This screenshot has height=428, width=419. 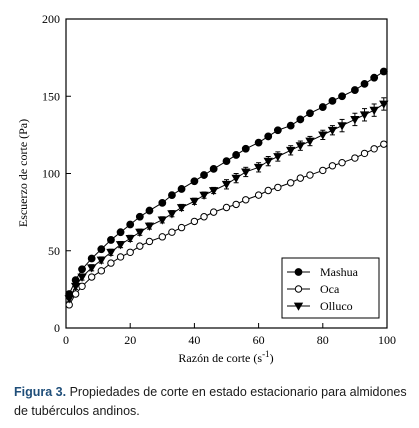 What do you see at coordinates (313, 289) in the screenshot?
I see `legend-item-oca: Oca` at bounding box center [313, 289].